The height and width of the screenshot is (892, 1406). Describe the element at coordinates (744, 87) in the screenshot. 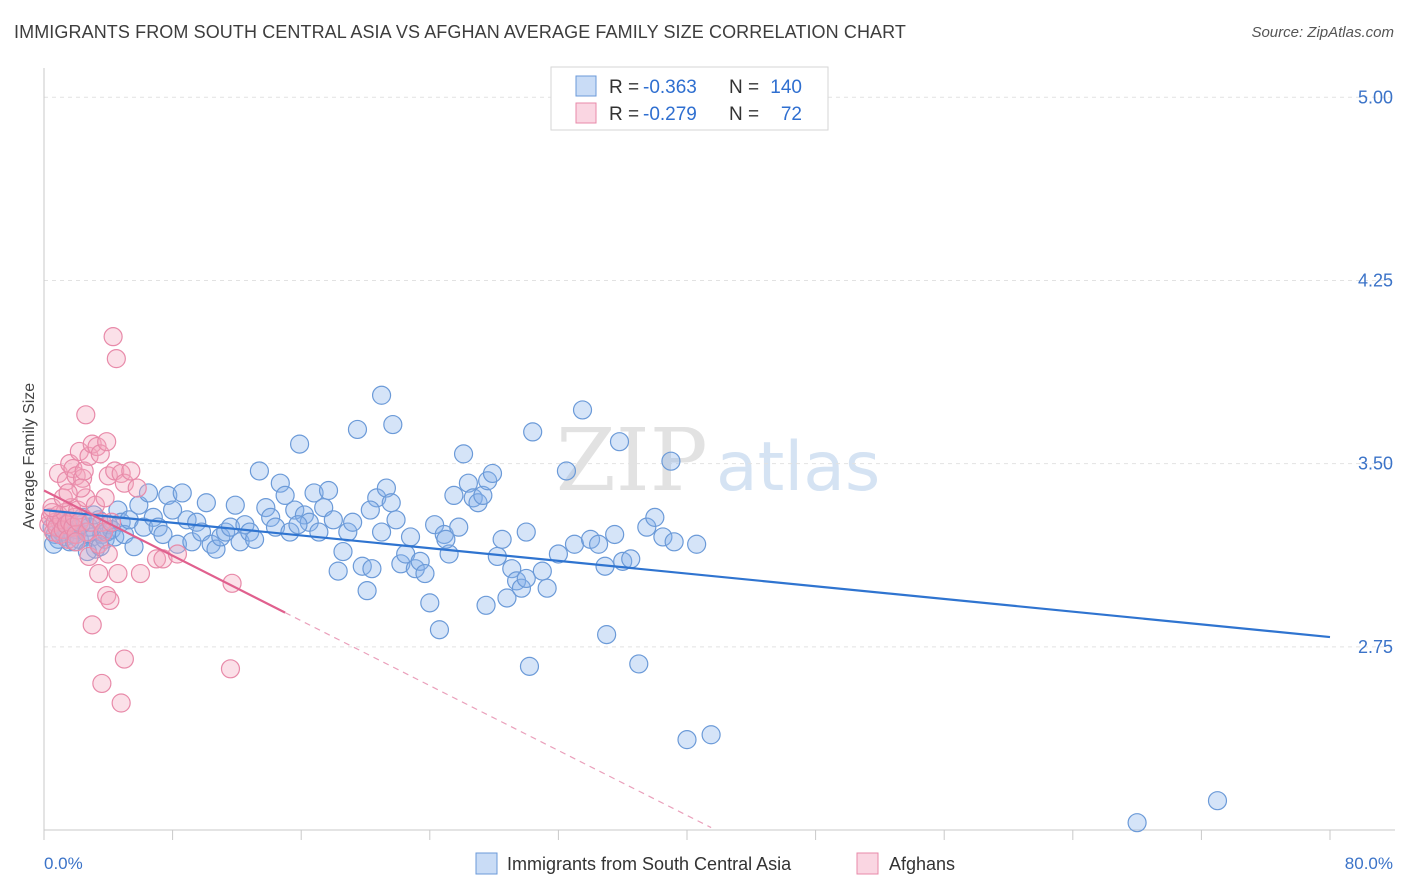

I see `legend-n-label-1: N =` at that location.